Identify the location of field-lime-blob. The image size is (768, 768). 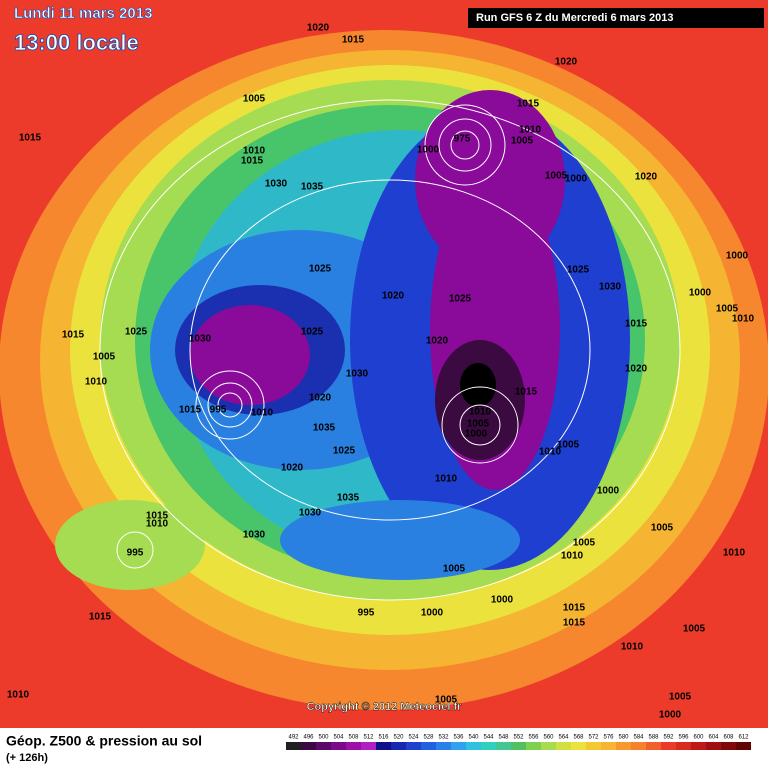
(130, 545).